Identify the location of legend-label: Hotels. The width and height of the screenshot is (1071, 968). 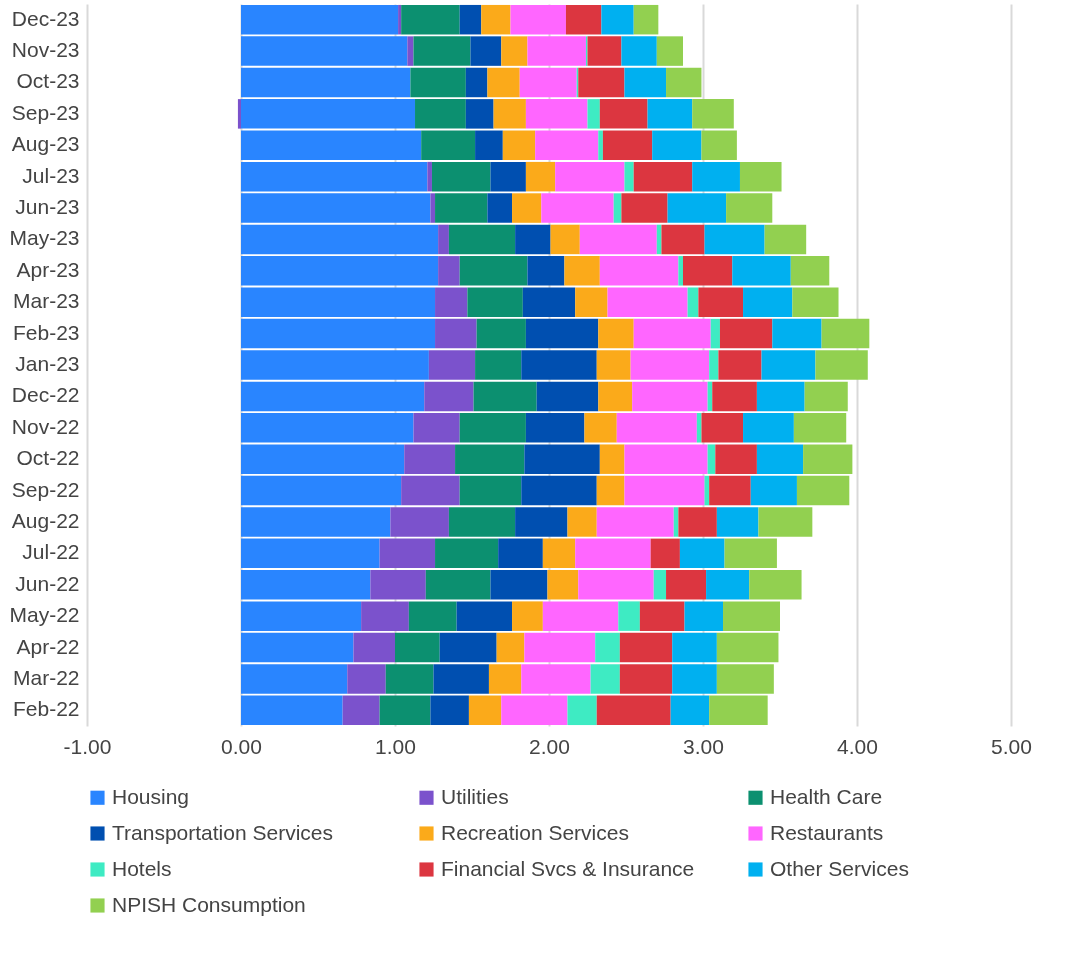
(142, 868).